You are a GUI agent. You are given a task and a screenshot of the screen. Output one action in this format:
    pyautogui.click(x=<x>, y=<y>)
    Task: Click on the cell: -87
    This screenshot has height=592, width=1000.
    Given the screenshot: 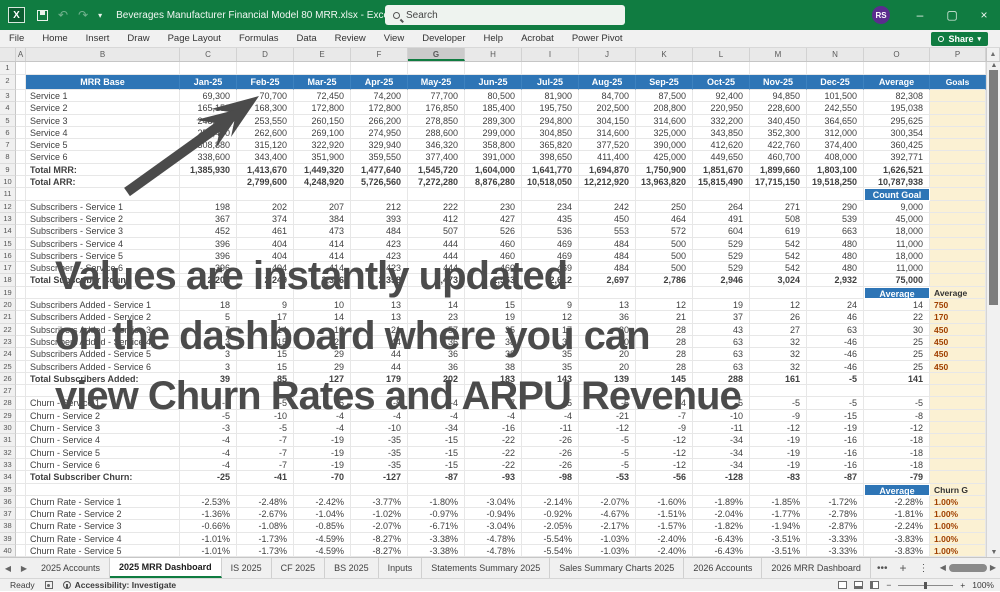 What is the action you would take?
    pyautogui.click(x=436, y=477)
    